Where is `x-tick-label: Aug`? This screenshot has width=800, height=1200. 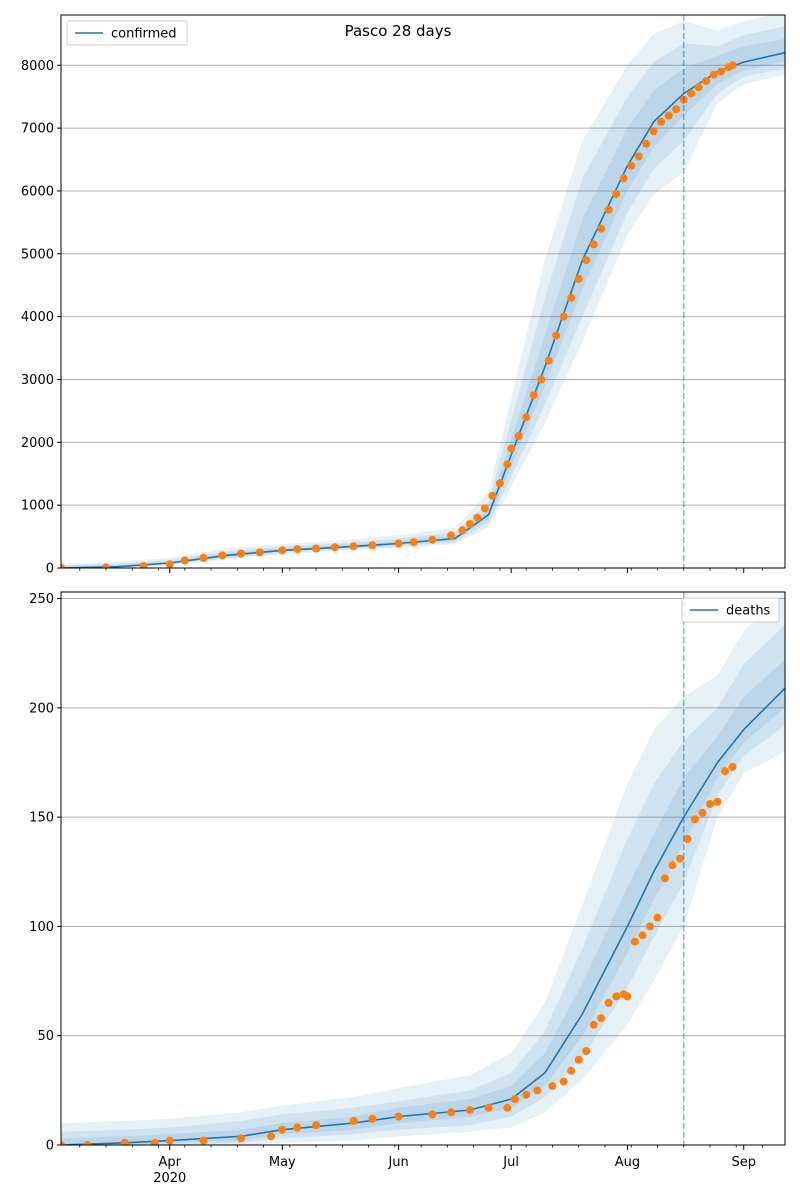 x-tick-label: Aug is located at coordinates (627, 1162).